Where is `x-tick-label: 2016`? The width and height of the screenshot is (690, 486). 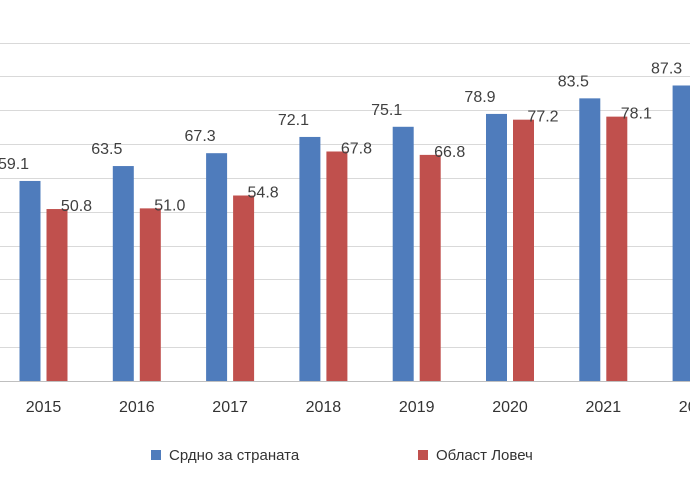
x-tick-label: 2016 is located at coordinates (137, 407).